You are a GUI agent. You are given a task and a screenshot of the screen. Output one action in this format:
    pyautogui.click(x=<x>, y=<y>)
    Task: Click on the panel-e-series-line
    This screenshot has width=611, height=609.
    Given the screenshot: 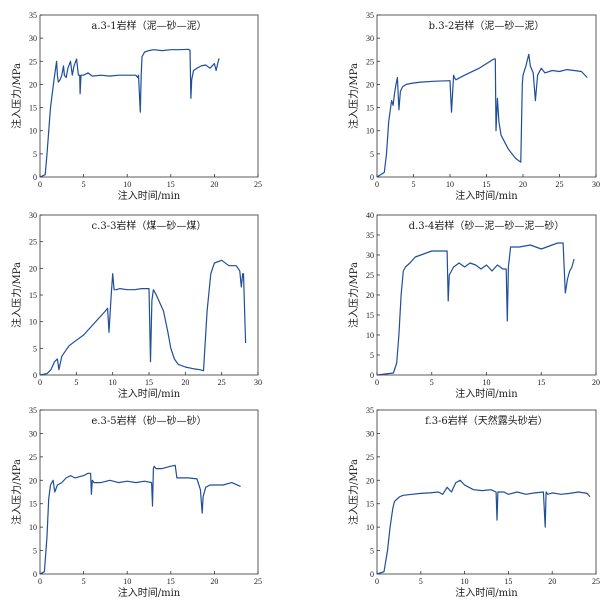 What is the action you would take?
    pyautogui.click(x=140, y=519)
    